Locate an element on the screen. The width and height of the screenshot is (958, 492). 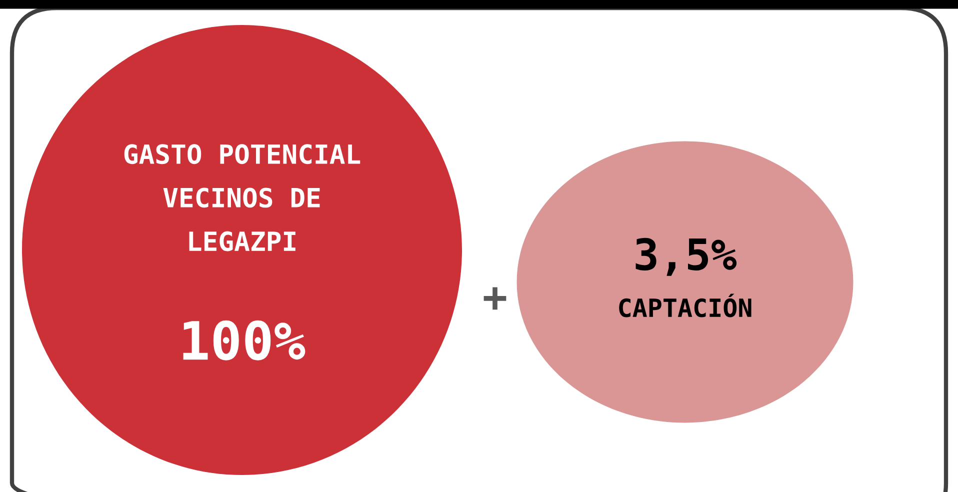
data-label: 100% is located at coordinates (244, 340).